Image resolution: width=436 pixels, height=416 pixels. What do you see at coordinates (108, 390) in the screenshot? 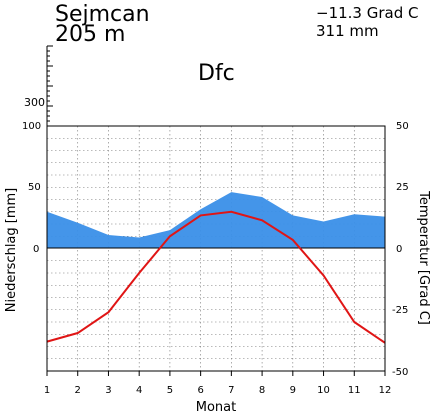
I see `month-label: 3` at bounding box center [108, 390].